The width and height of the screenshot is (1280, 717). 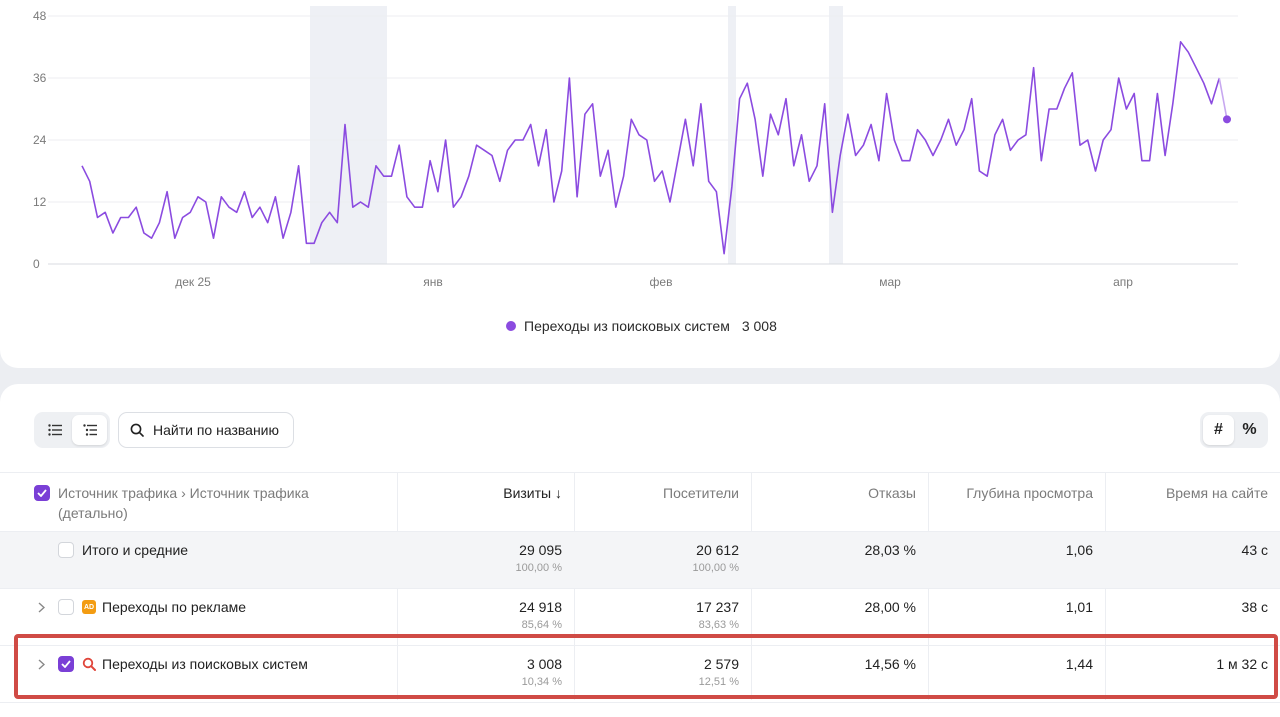 I want to click on series-end-point, so click(x=1227, y=119).